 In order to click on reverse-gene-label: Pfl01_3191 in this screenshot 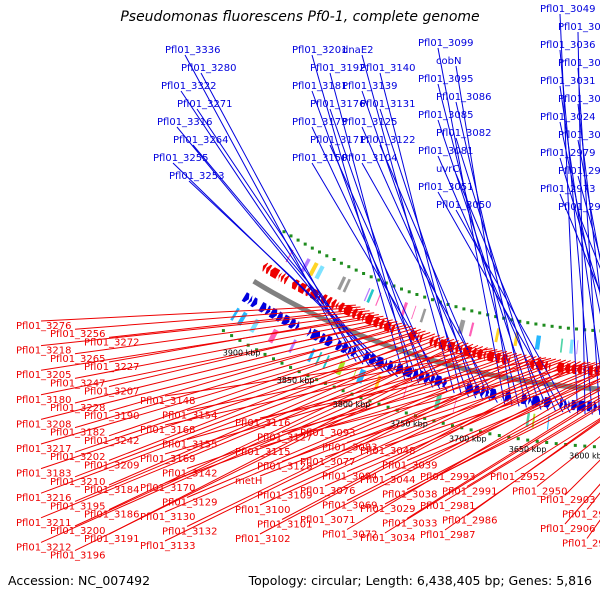, I will do `click(112, 539)`.